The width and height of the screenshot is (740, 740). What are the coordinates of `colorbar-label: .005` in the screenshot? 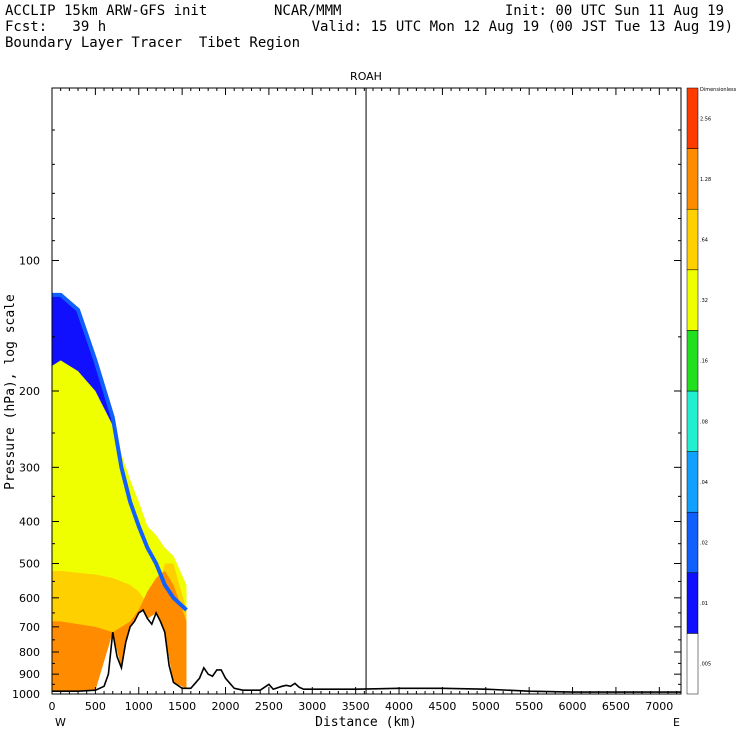 It's located at (705, 665).